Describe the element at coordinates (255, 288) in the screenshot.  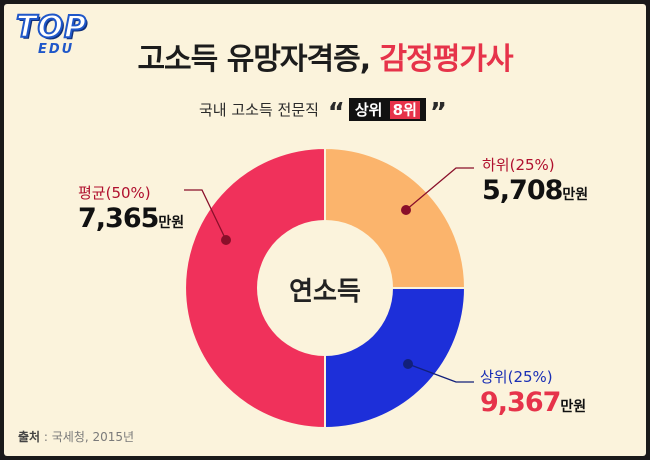
I see `slice-avg` at that location.